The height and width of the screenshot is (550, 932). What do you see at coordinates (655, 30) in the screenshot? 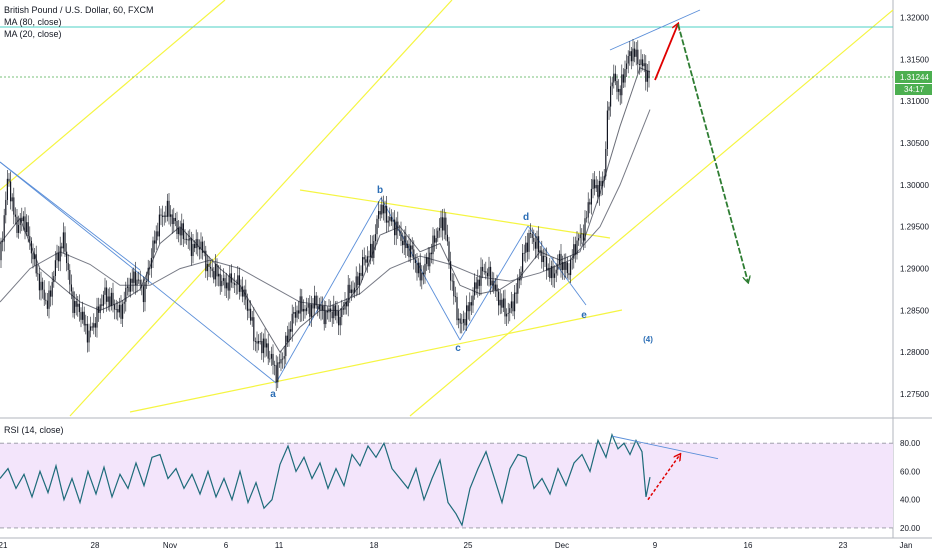
I see `wave-line` at bounding box center [655, 30].